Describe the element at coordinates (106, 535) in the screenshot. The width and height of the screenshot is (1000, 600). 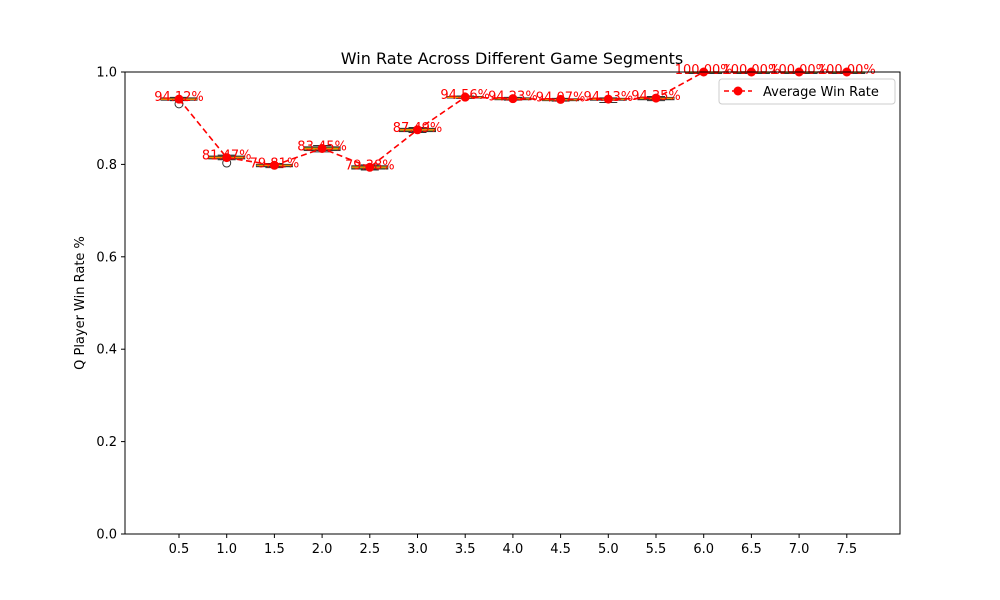
I see `y-tick-label: 0.0` at that location.